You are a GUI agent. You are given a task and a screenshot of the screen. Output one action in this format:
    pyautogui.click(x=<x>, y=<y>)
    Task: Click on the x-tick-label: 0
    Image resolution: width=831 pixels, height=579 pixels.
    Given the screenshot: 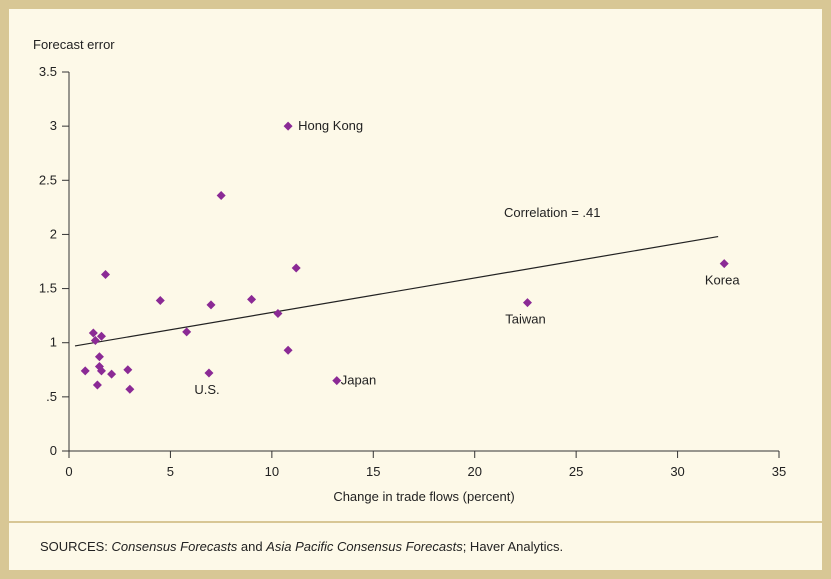 What is the action you would take?
    pyautogui.click(x=68, y=471)
    